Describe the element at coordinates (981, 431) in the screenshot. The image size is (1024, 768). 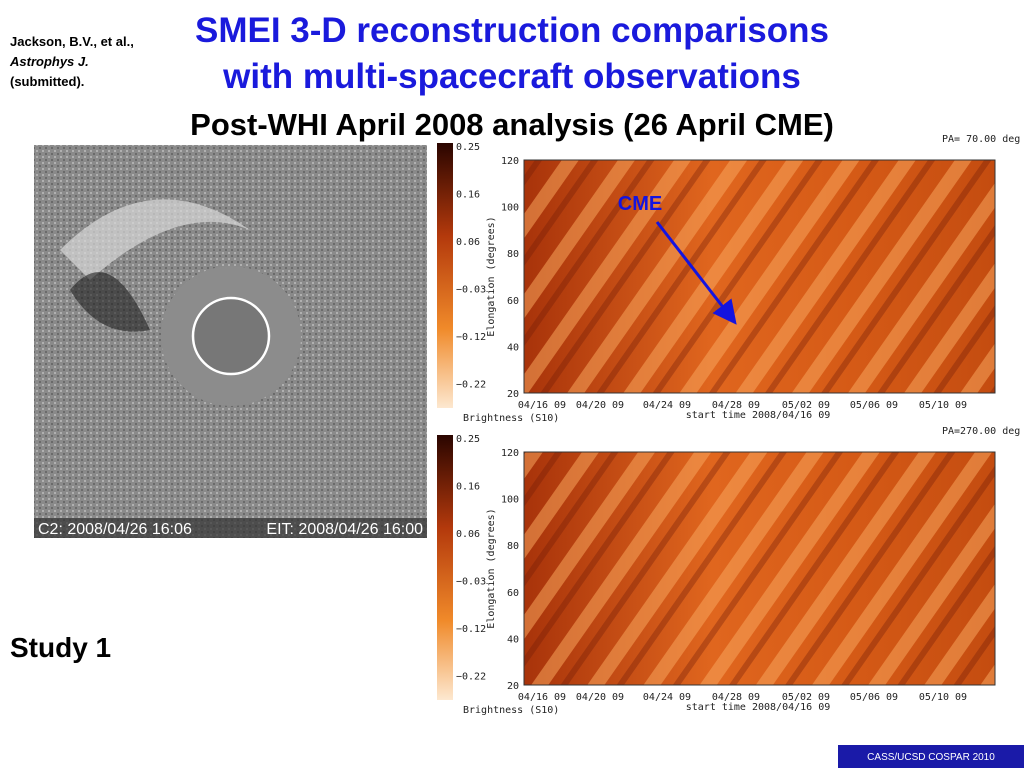
I see `pa-label: PA=270.00 deg` at that location.